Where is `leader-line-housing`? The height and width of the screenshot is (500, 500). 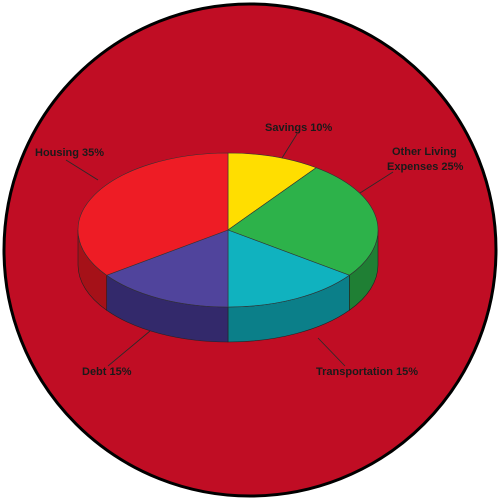 leader-line-housing is located at coordinates (82, 170).